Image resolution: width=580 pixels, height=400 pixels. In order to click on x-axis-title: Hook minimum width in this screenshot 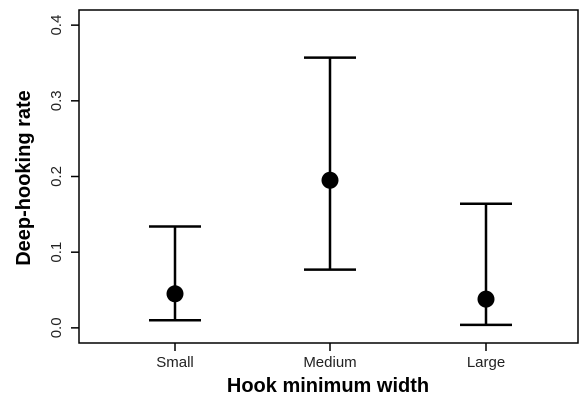, I will do `click(328, 386)`.